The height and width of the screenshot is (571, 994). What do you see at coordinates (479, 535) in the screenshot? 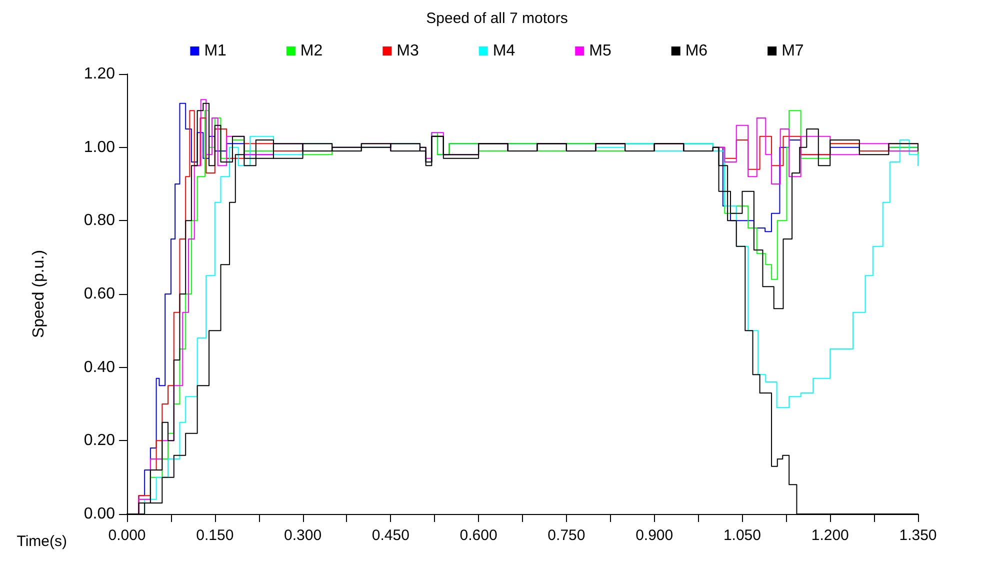
I see `x-tick-label: 0.600` at bounding box center [479, 535].